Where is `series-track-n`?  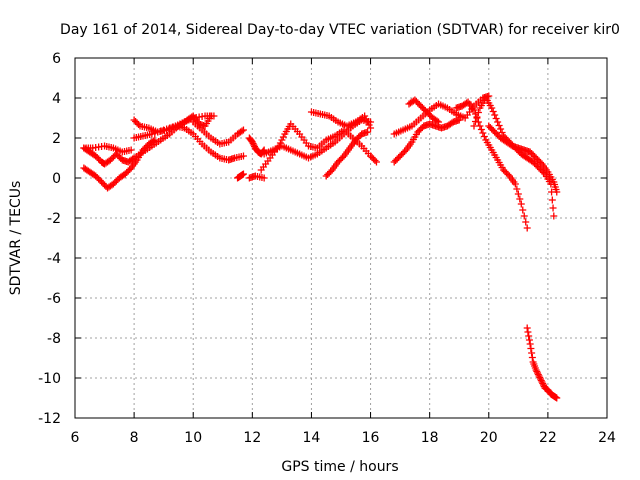 series-track-n is located at coordinates (426, 141).